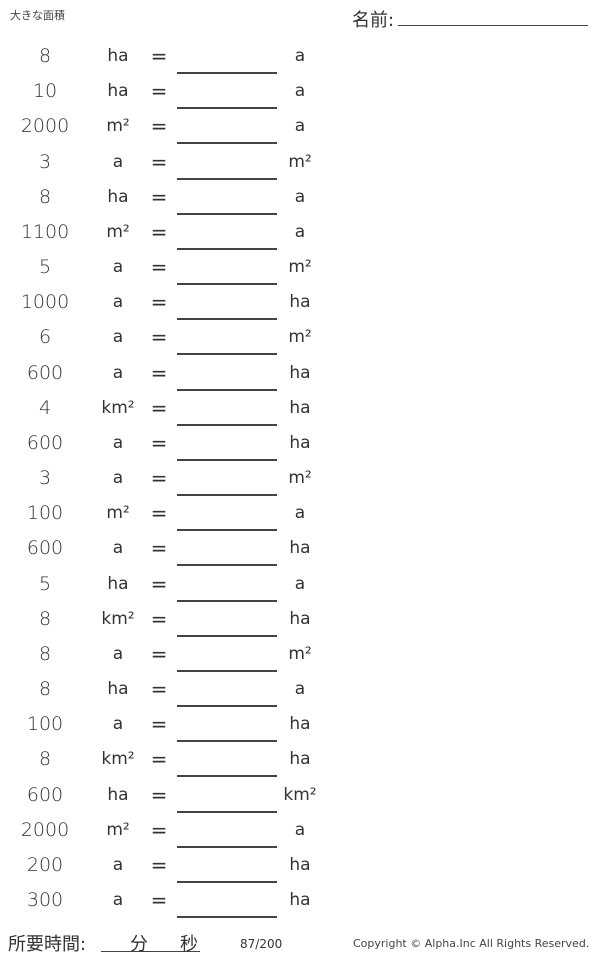 The height and width of the screenshot is (957, 600). I want to click on problem-value: 200, so click(45, 864).